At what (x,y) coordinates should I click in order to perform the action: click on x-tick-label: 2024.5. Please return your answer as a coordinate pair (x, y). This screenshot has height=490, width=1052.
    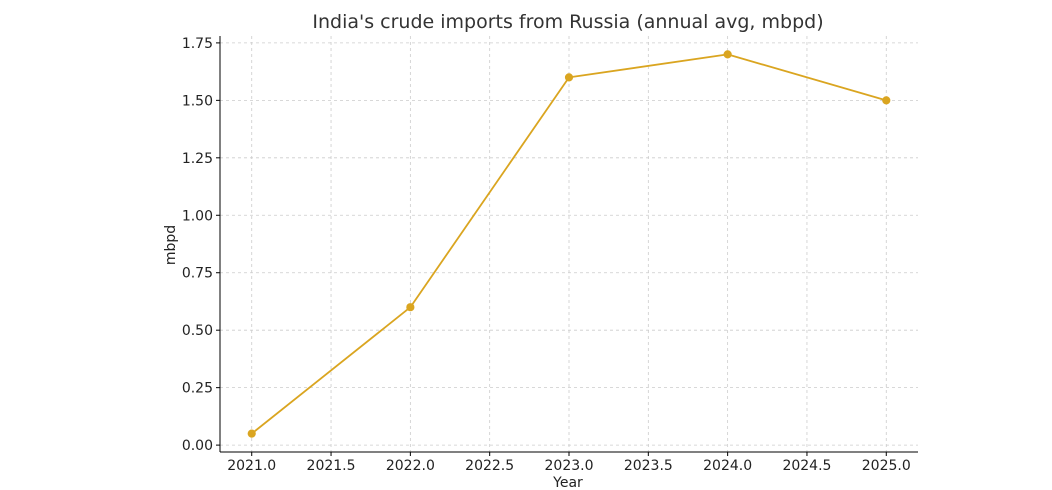
    Looking at the image, I should click on (806, 466).